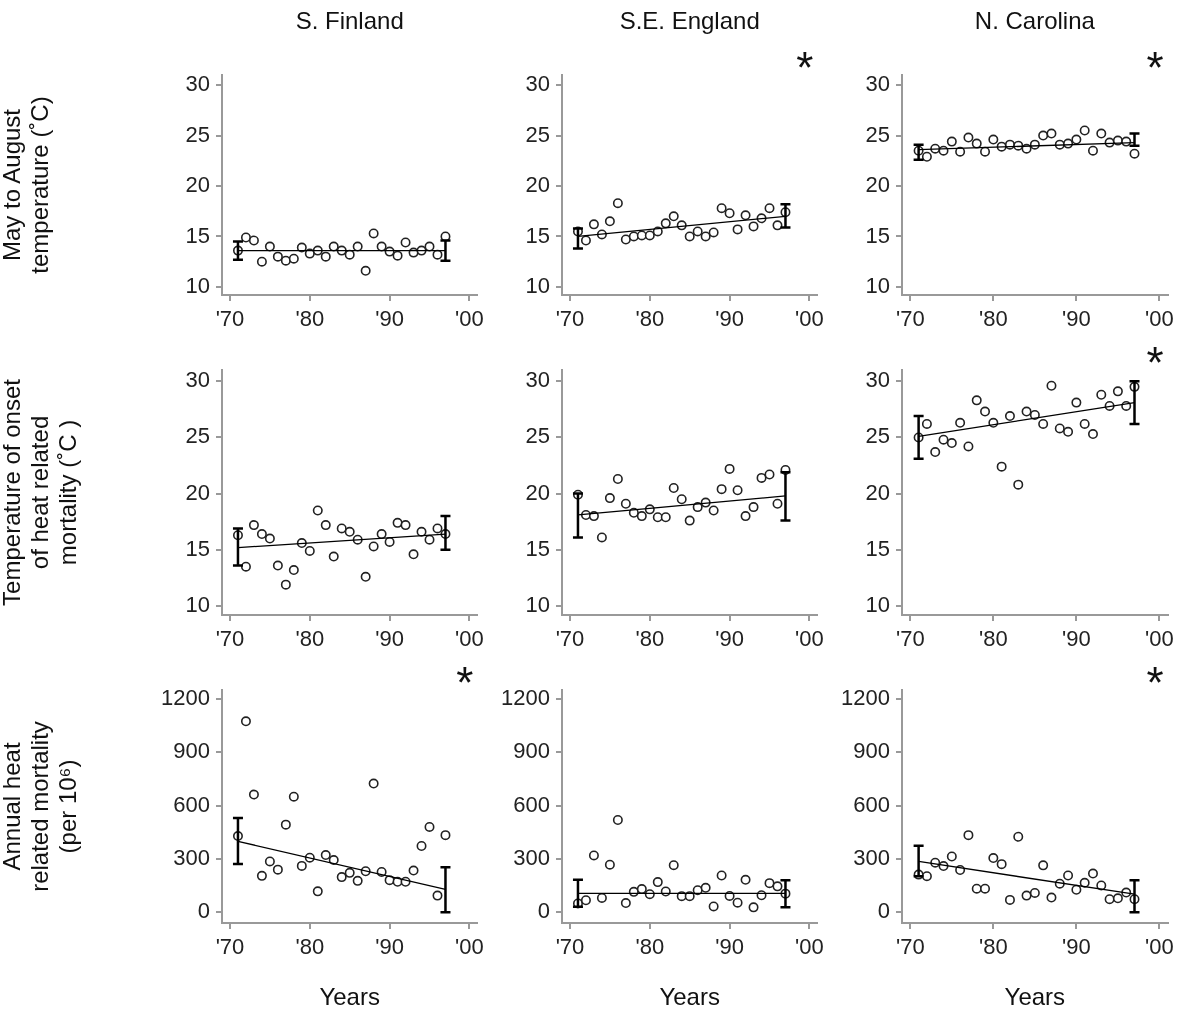  What do you see at coordinates (689, 20) in the screenshot?
I see `chart-title: S.E. England` at bounding box center [689, 20].